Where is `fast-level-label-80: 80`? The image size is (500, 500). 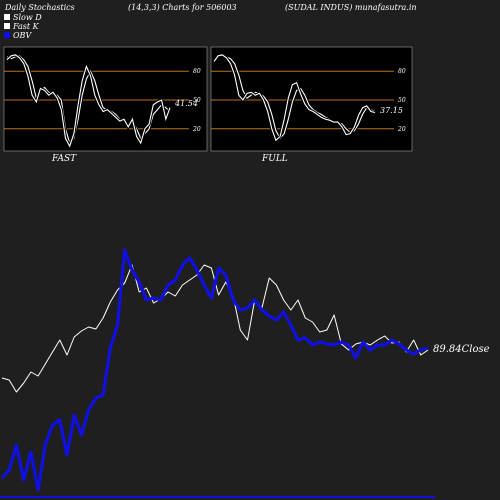 fast-level-label-80: 80 is located at coordinates (197, 71).